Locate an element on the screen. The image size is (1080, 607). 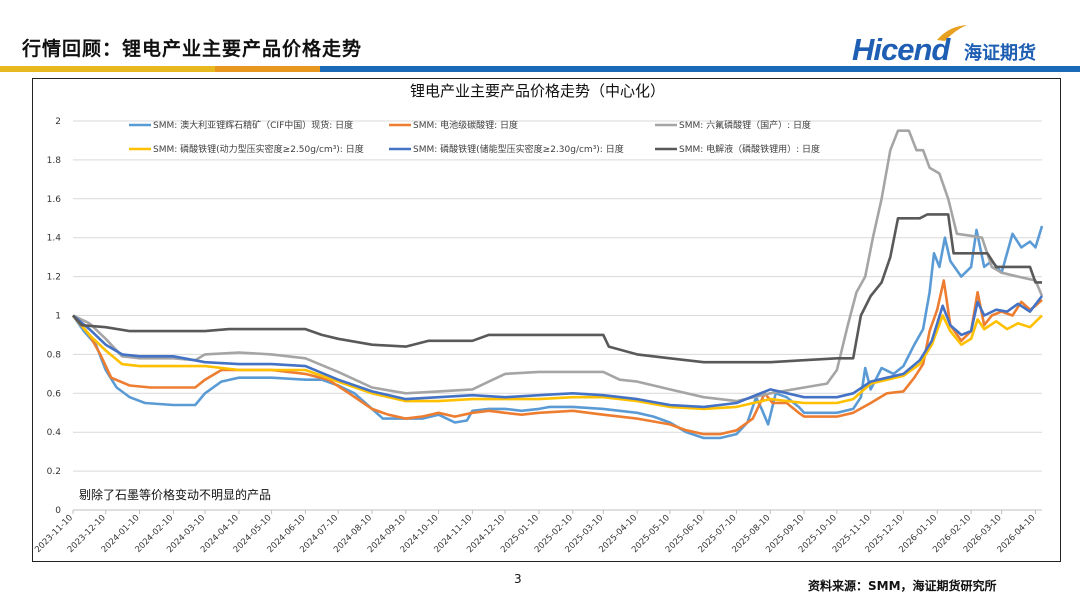
page-title: 行情回顾：锂电产业主要产品价格走势 is located at coordinates (192, 49).